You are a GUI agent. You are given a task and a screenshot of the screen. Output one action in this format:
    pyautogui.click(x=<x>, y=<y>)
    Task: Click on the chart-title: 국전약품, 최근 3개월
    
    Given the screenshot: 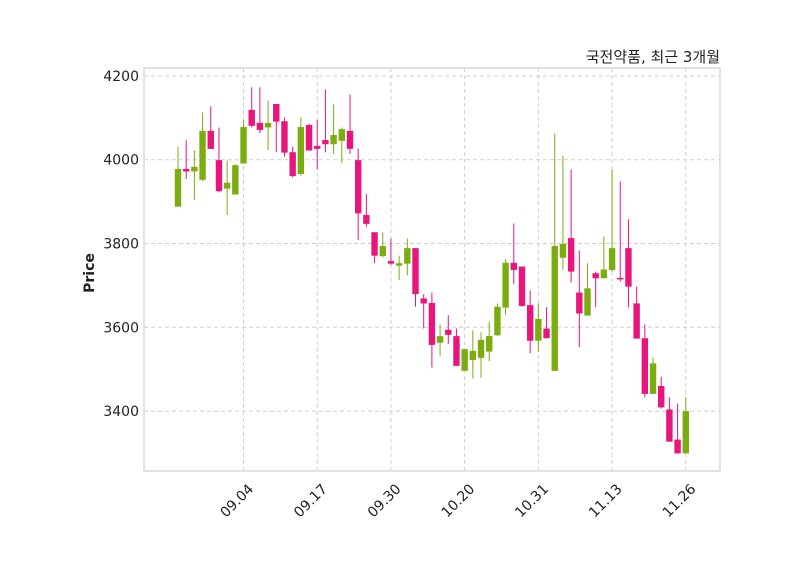 What is the action you would take?
    pyautogui.click(x=653, y=57)
    